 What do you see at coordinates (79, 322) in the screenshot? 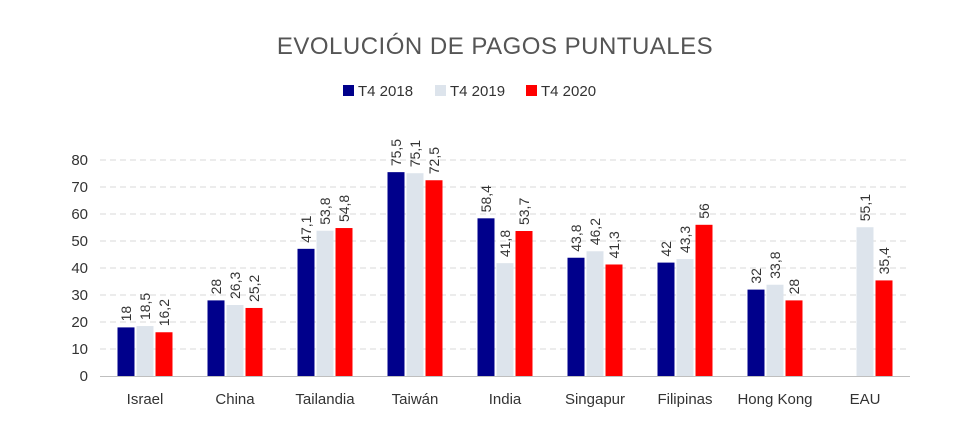
I see `y-tick-label: 20` at bounding box center [79, 322].